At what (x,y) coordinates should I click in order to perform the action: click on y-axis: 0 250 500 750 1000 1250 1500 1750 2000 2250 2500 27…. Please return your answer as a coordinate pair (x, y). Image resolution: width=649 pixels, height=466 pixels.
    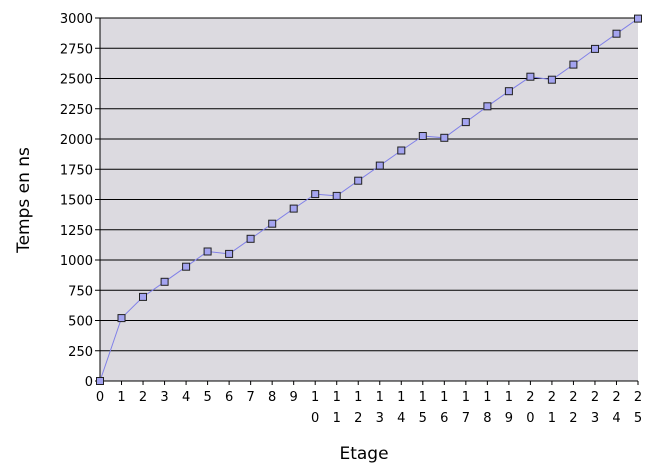
    Looking at the image, I should click on (80, 201).